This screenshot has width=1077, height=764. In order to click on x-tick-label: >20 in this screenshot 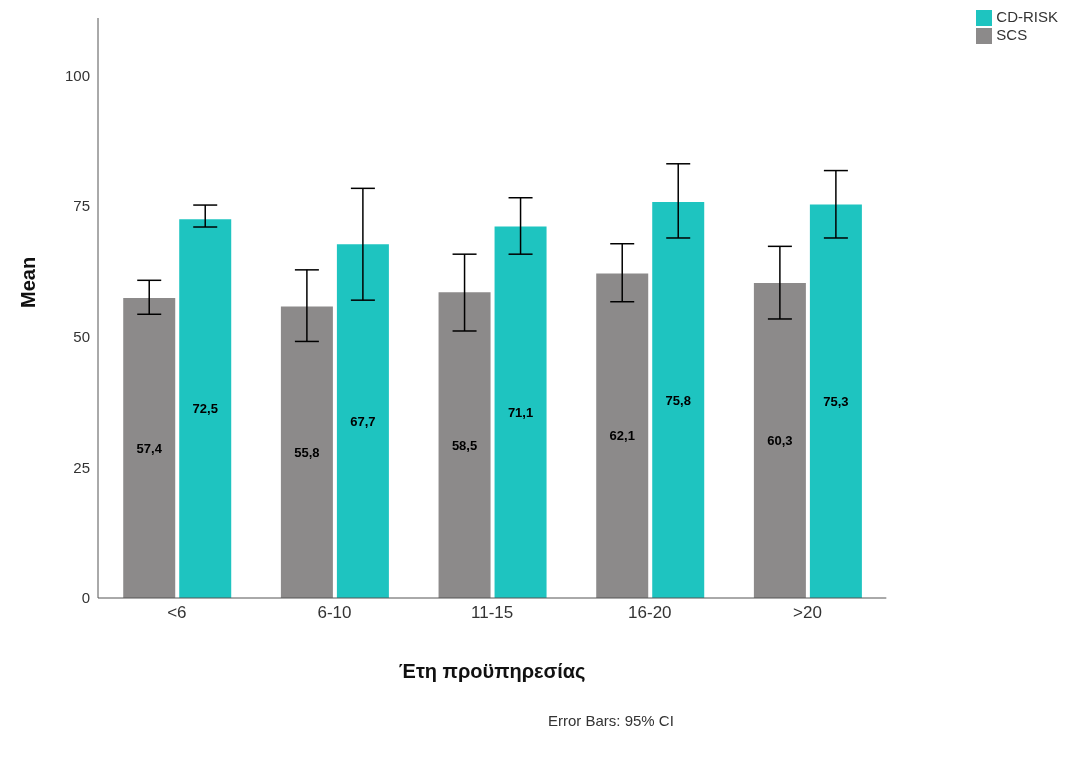, I will do `click(807, 613)`.